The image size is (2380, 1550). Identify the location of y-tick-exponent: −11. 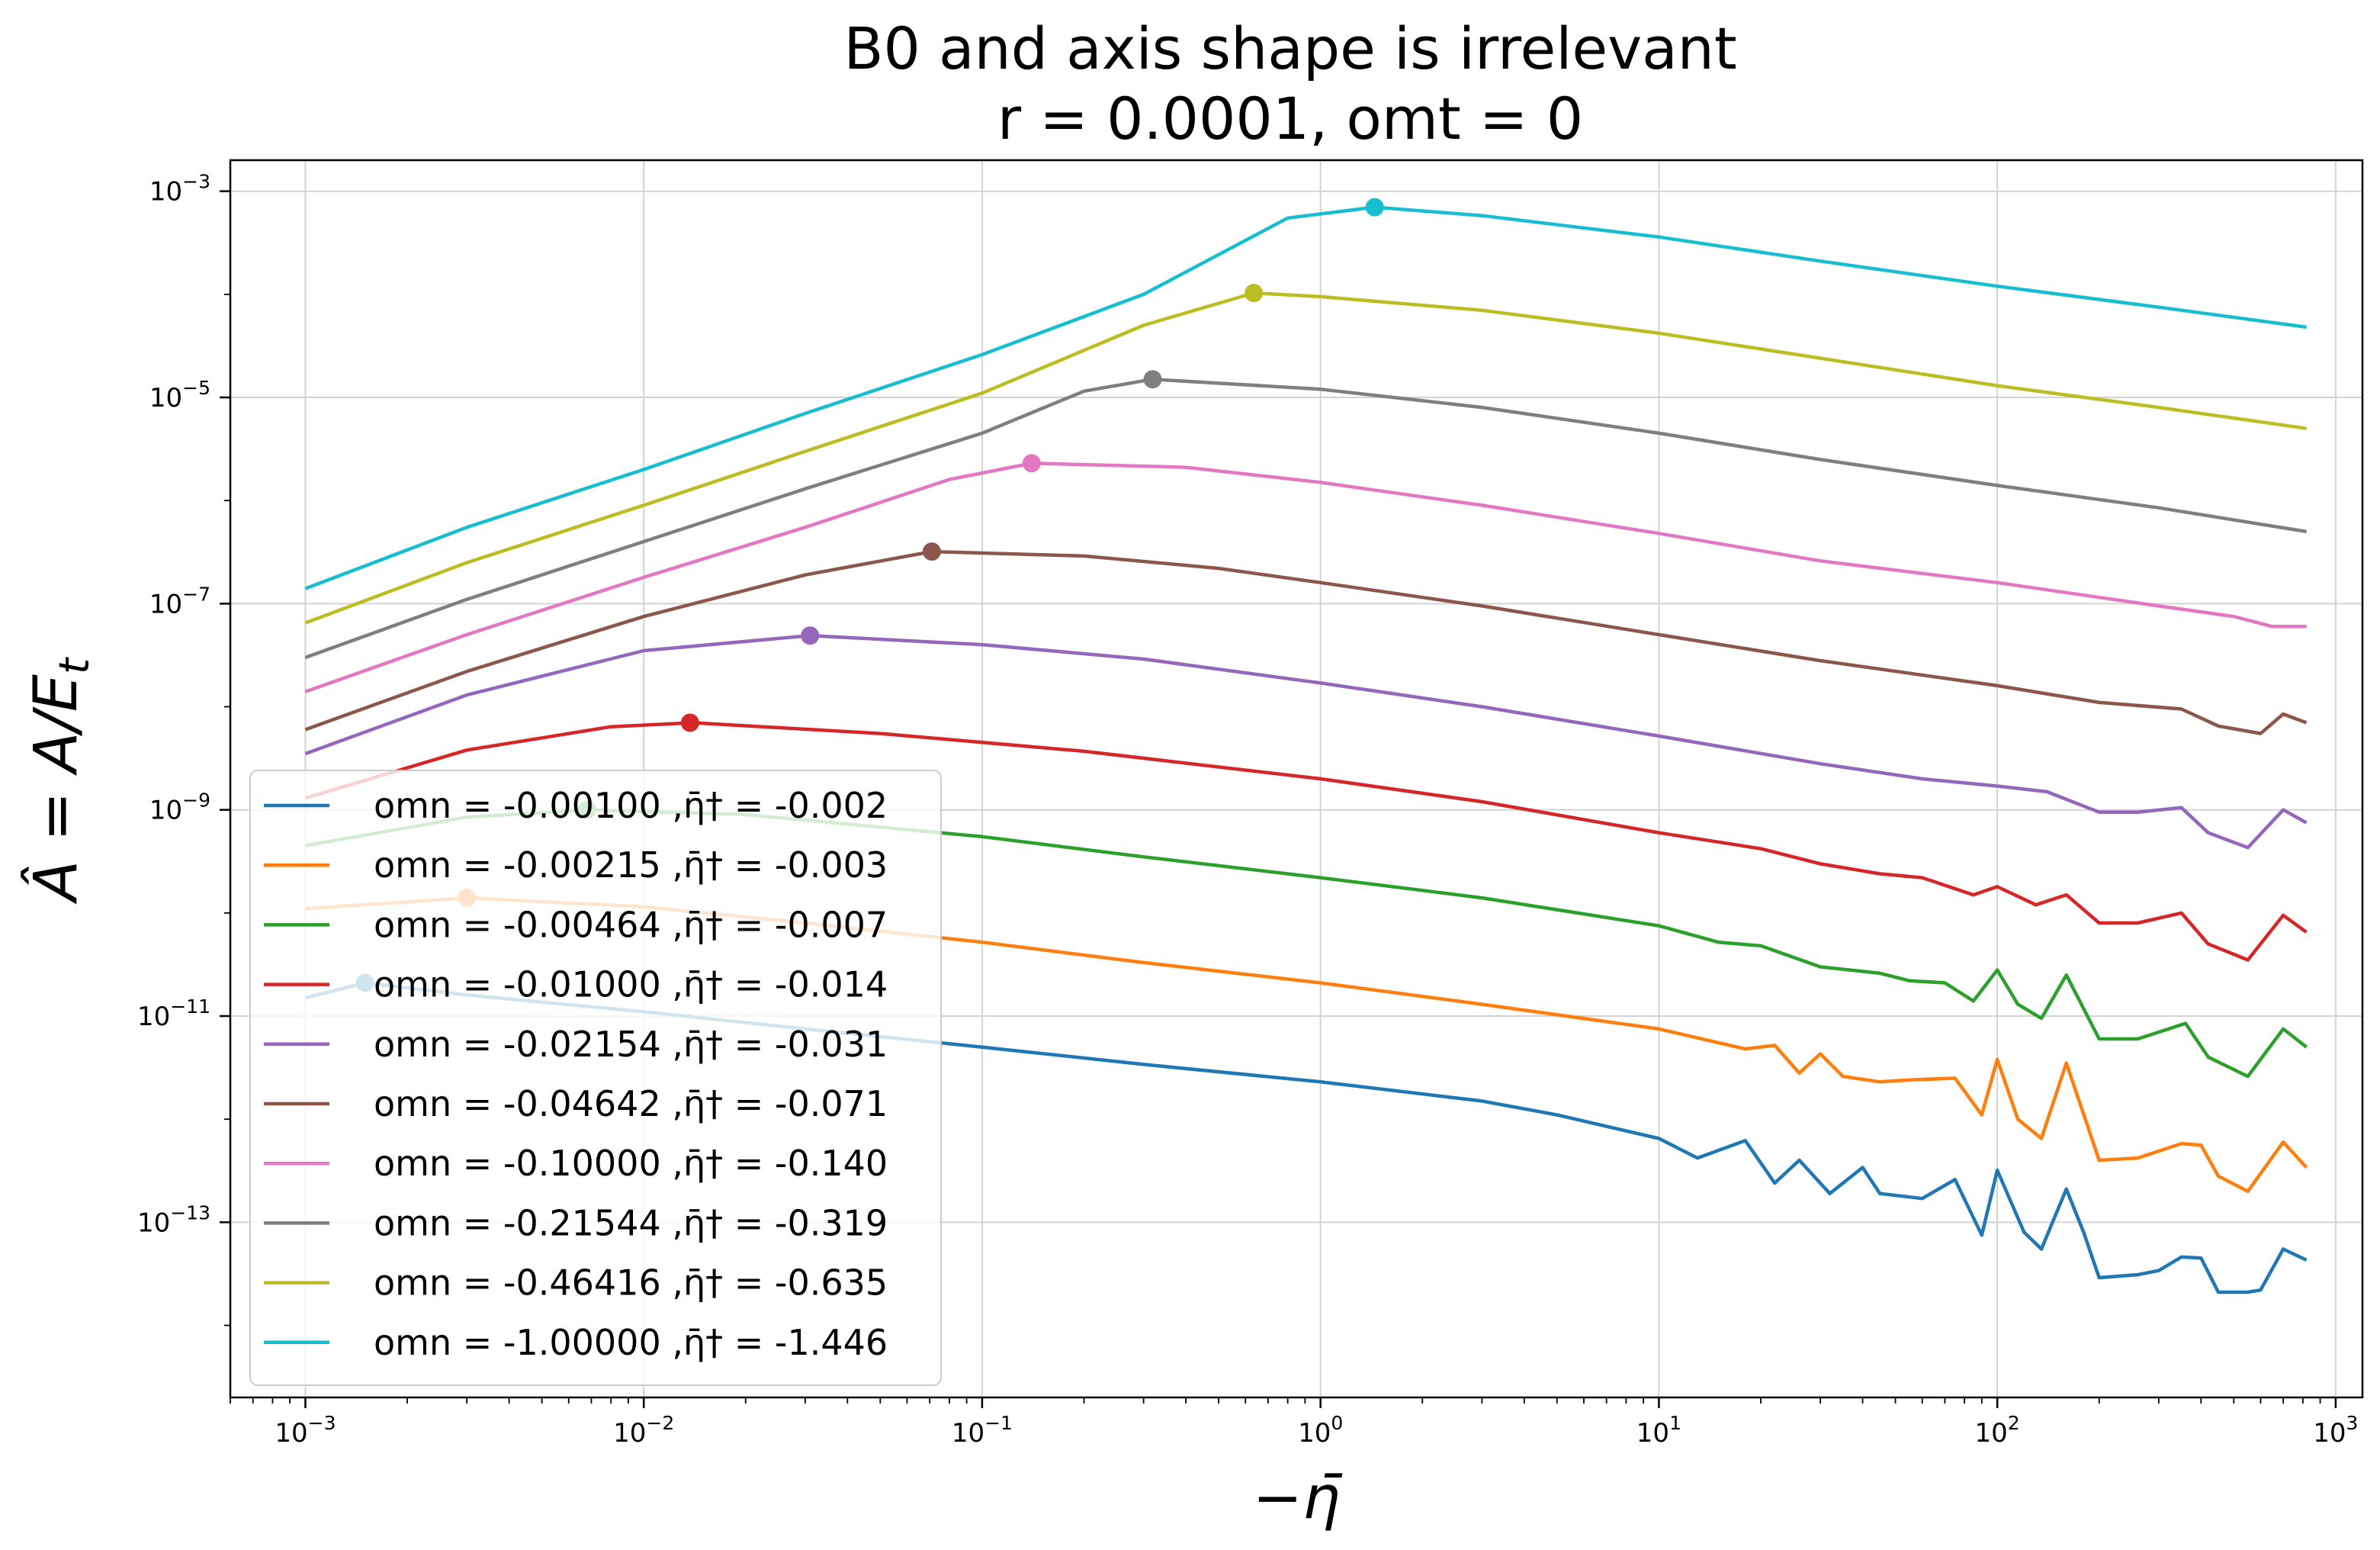
(190, 1006).